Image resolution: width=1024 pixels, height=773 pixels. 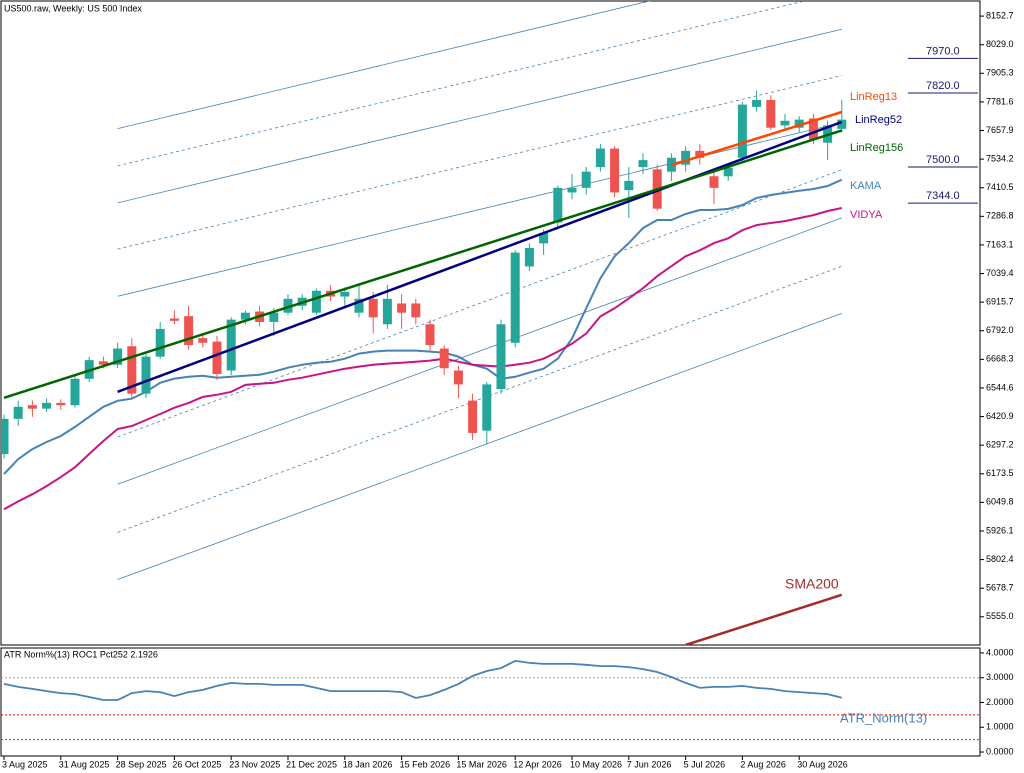 What do you see at coordinates (822, 764) in the screenshot?
I see `x-tick-label: 30 Aug 2026` at bounding box center [822, 764].